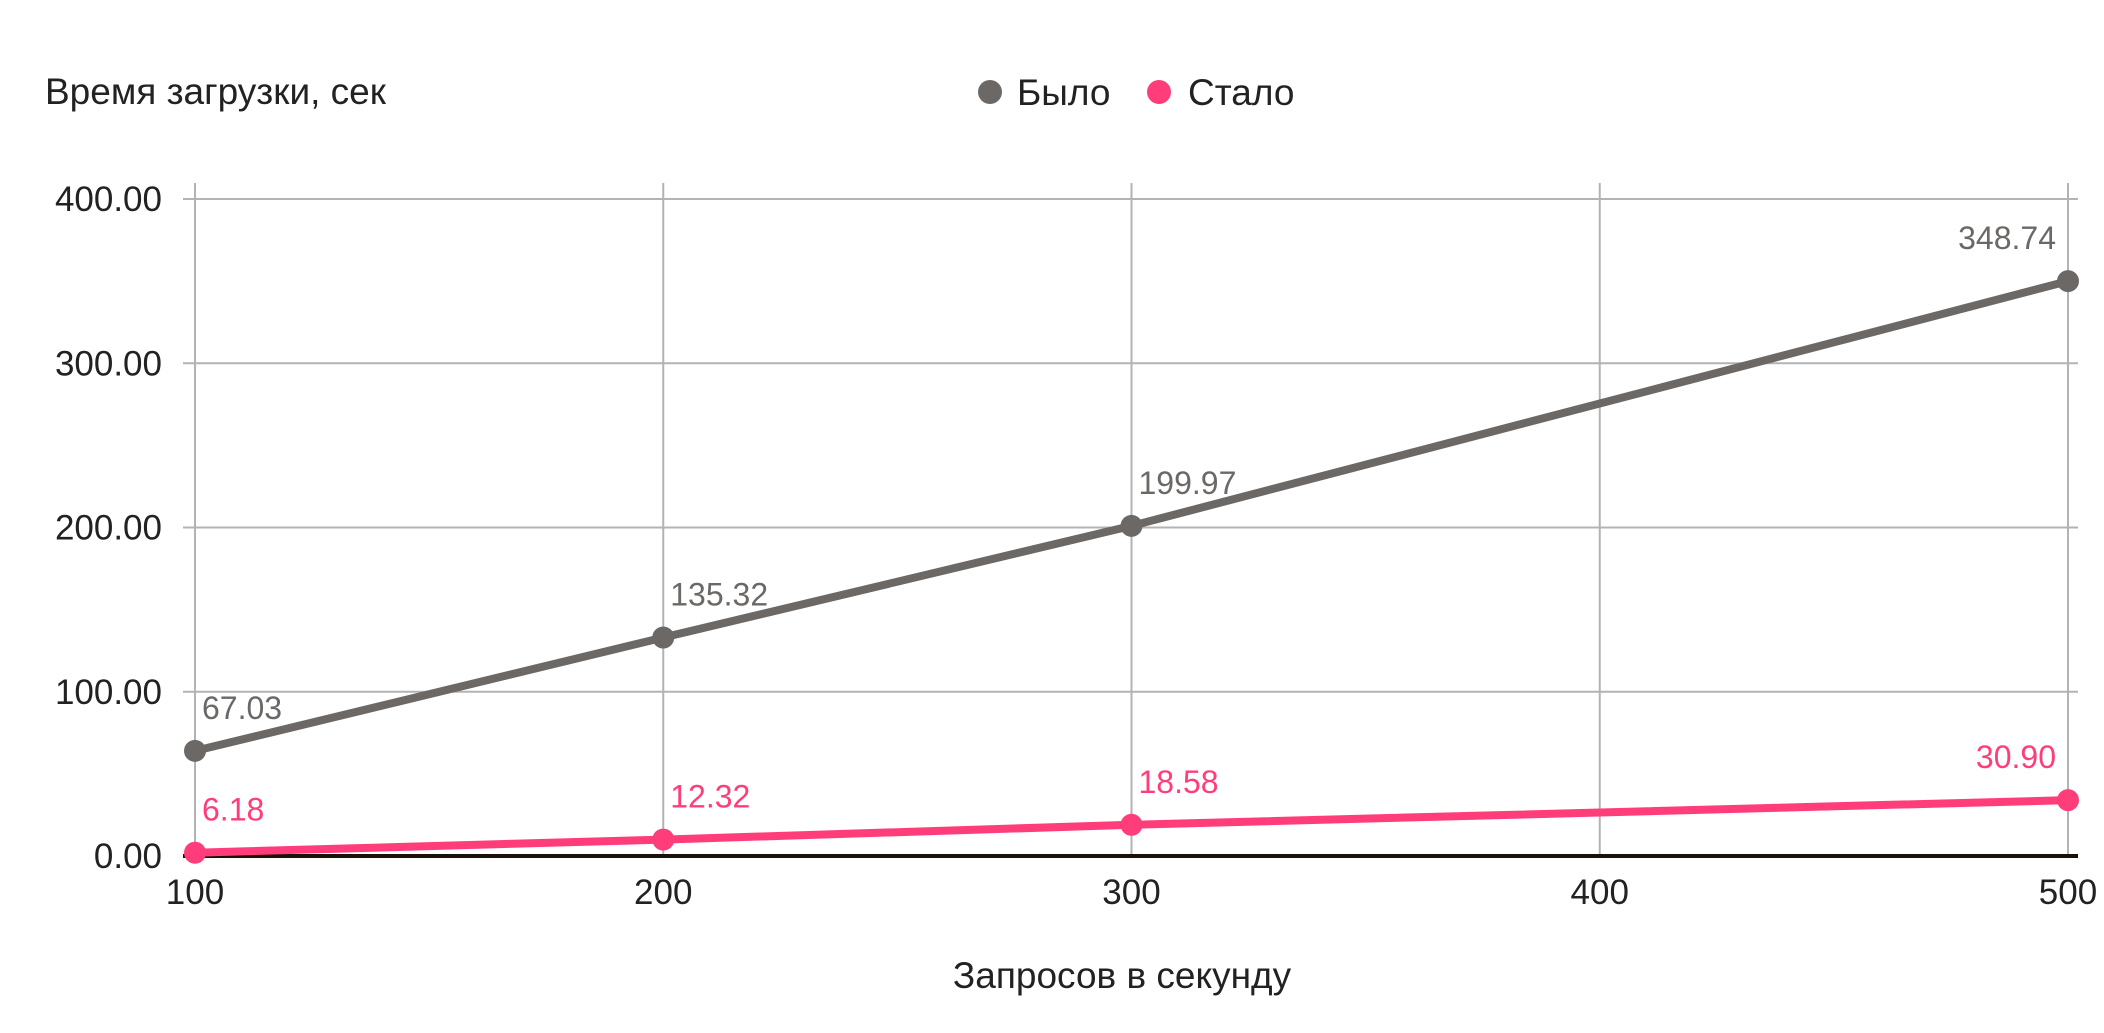 Image resolution: width=2104 pixels, height=1033 pixels. What do you see at coordinates (108, 528) in the screenshot?
I see `y-tick-label: 200.00` at bounding box center [108, 528].